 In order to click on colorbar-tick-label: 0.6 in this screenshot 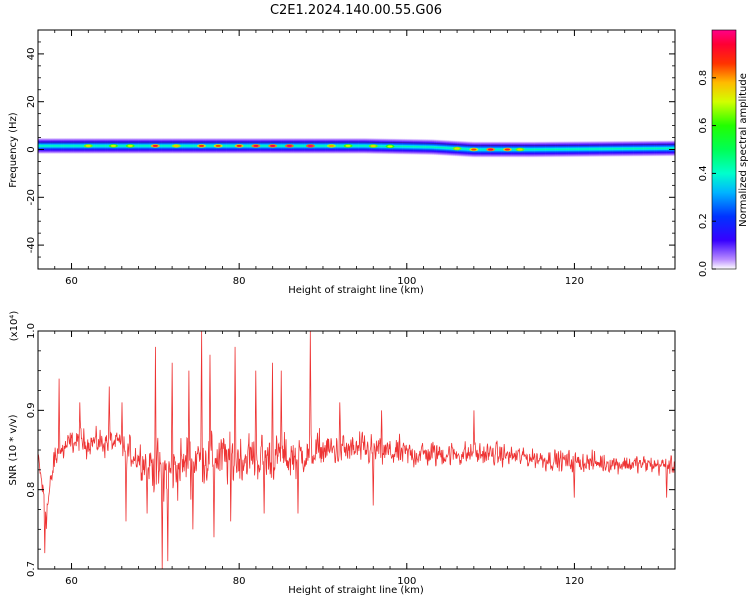, I will do `click(703, 126)`.